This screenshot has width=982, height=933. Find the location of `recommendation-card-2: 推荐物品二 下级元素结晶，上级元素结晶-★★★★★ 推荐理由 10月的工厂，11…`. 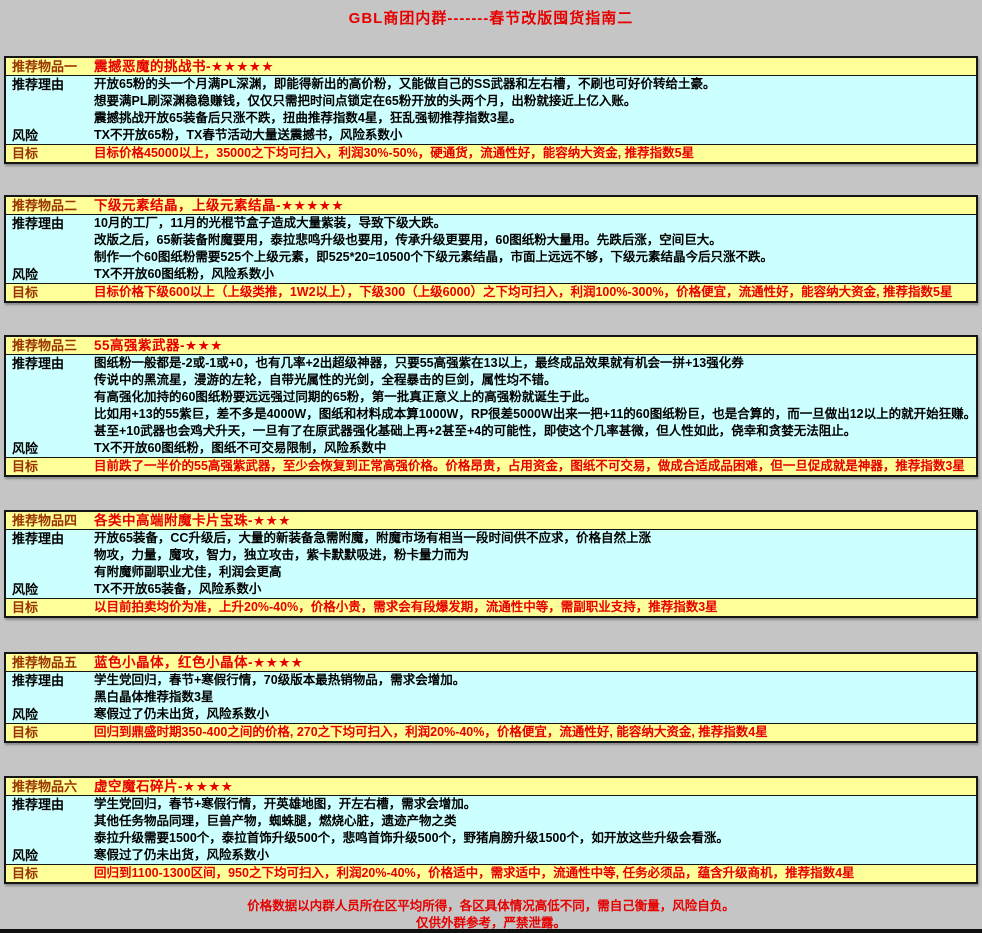

recommendation-card-2: 推荐物品二 下级元素结晶，上级元素结晶-★★★★★ 推荐理由 10月的工厂，11… is located at coordinates (491, 249).